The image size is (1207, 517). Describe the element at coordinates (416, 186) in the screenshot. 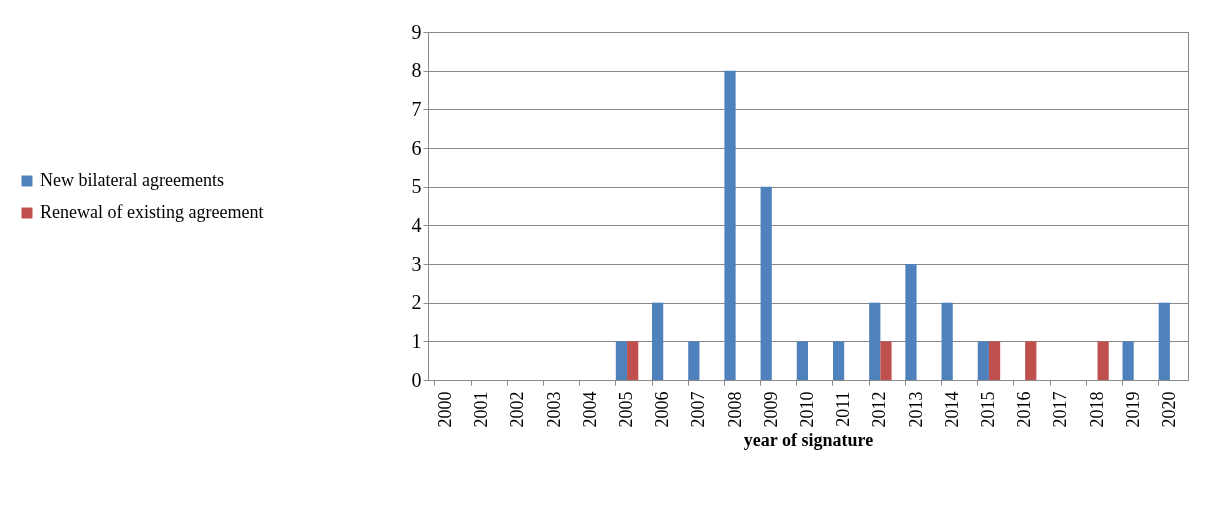

I see `y-tick-label: 5` at that location.